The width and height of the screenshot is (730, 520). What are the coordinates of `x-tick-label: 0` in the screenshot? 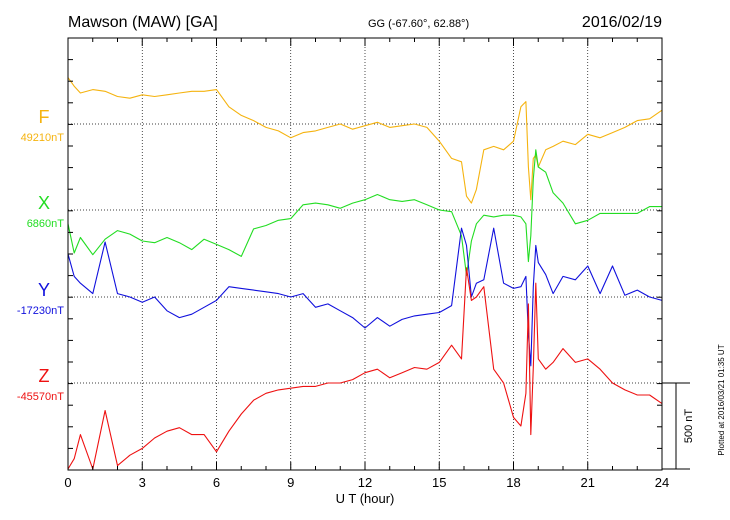 It's located at (67, 482).